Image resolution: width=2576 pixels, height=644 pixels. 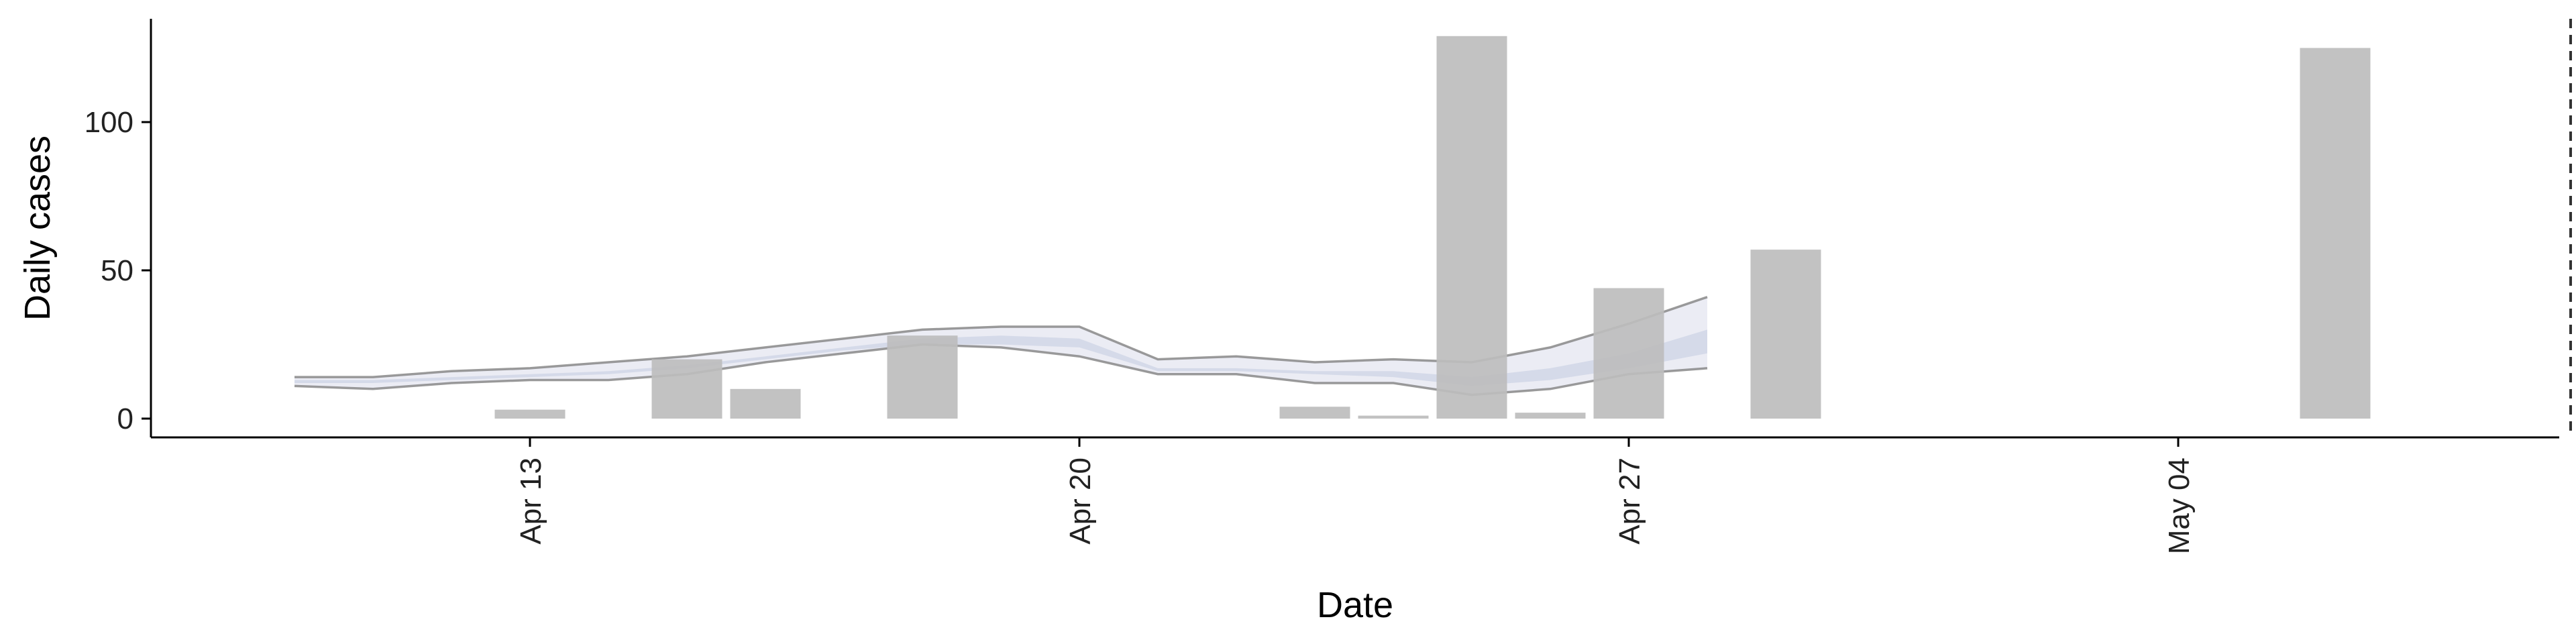 What do you see at coordinates (531, 501) in the screenshot?
I see `x-tick-label: Apr 13` at bounding box center [531, 501].